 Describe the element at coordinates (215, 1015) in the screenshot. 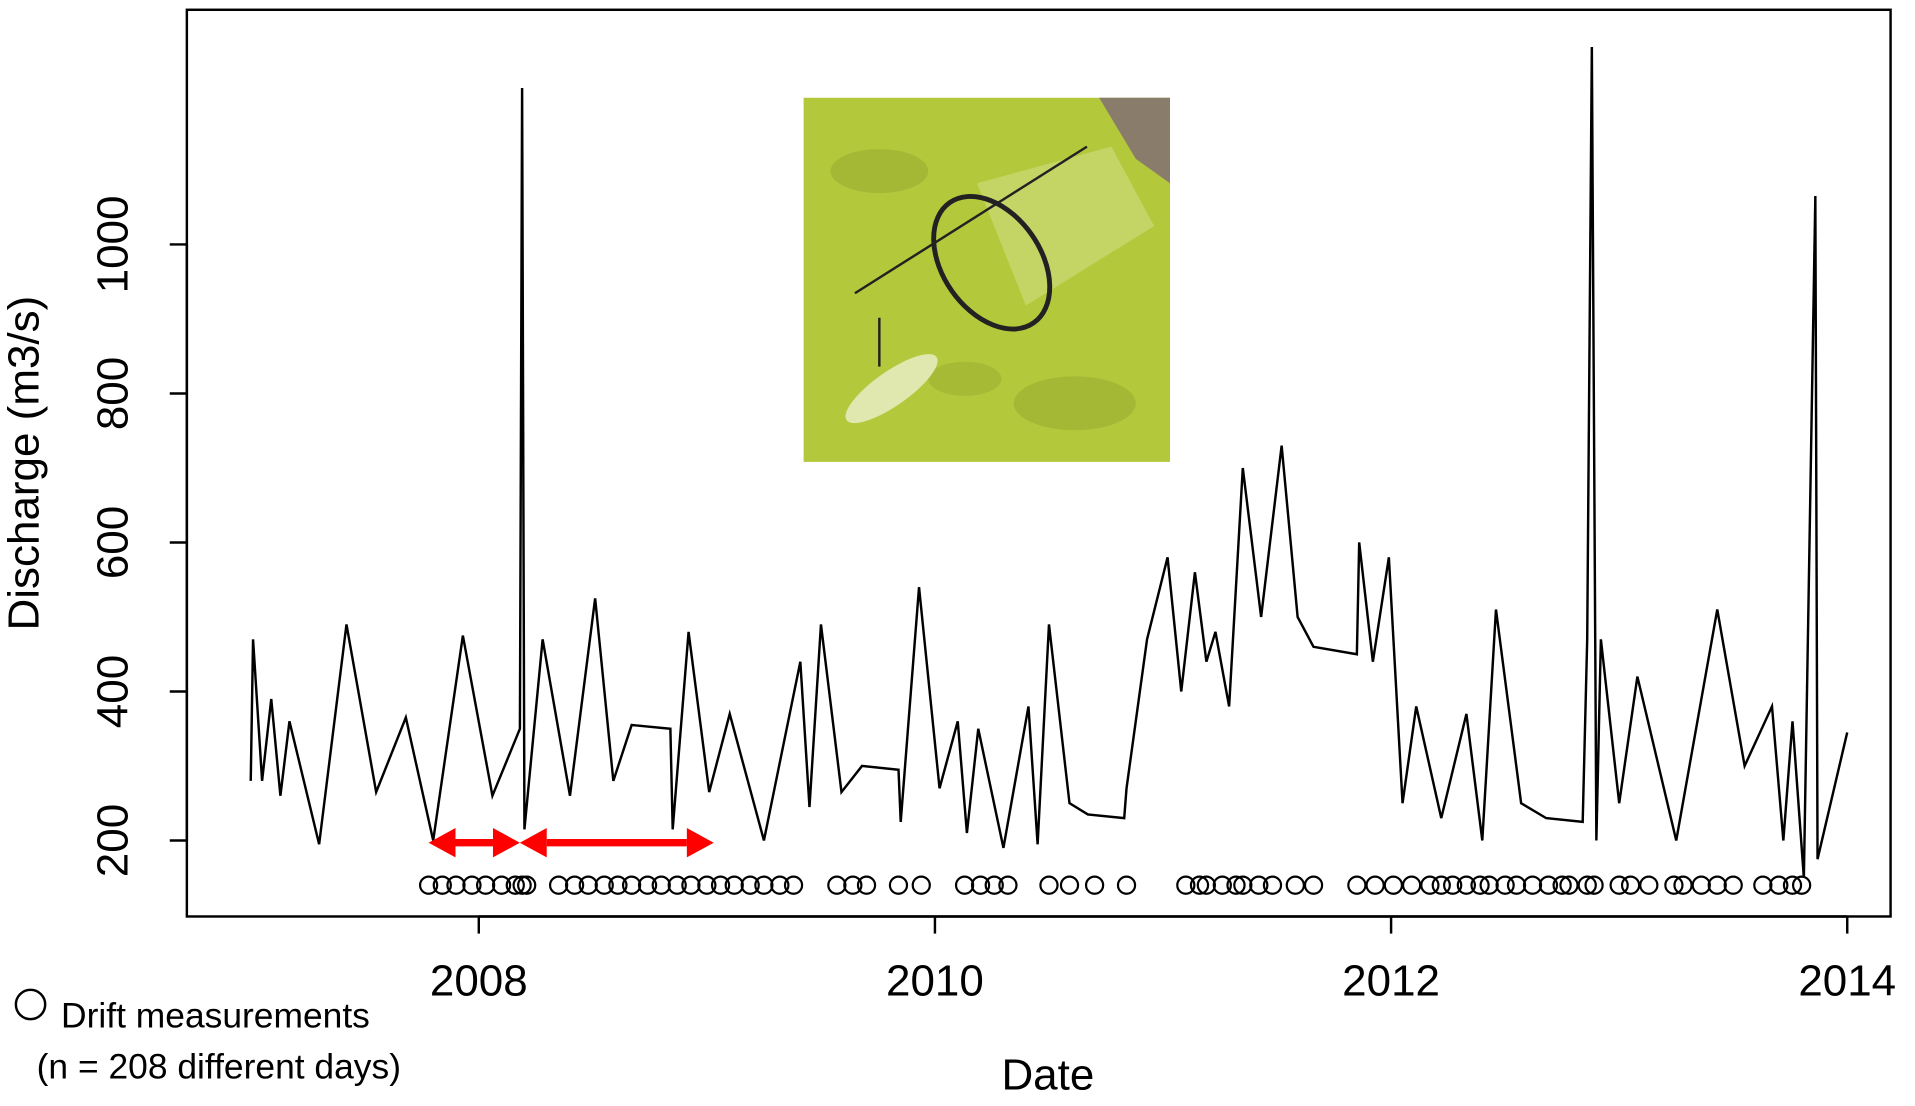

I see `legend-label: Drift measurements` at that location.